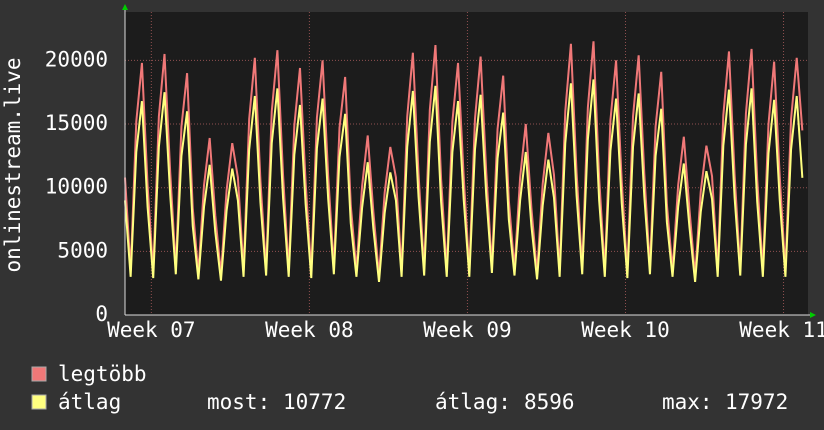 This screenshot has height=430, width=824. What do you see at coordinates (13, 165) in the screenshot?
I see `y-axis-label: onlinestream.live` at bounding box center [13, 165].